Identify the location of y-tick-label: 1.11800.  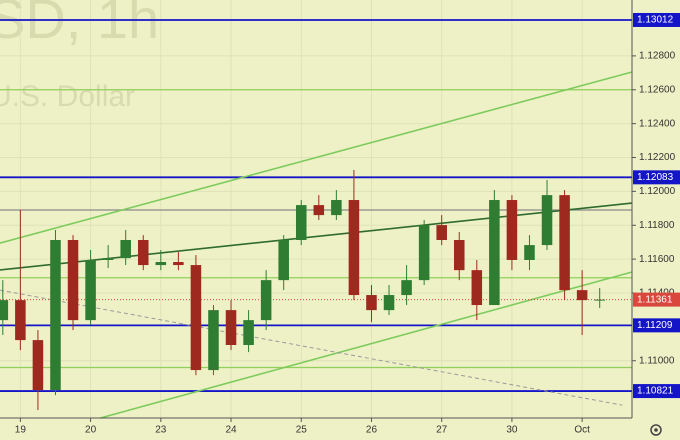
(657, 225).